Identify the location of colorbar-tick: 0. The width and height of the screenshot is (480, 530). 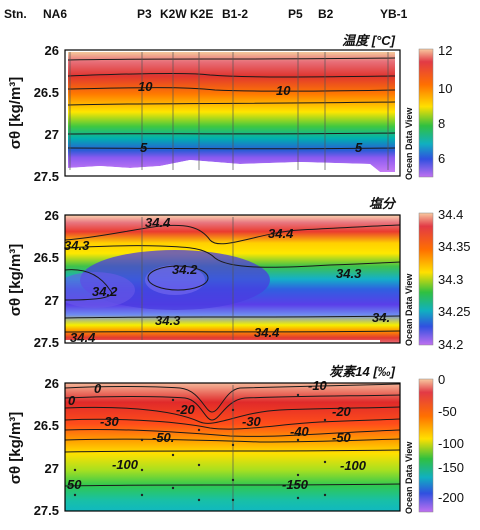
(441, 379).